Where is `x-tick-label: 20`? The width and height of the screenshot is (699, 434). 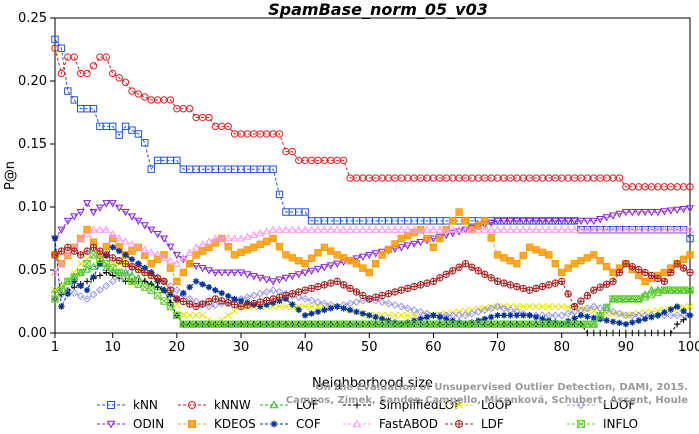 x-tick-label: 20 is located at coordinates (177, 347).